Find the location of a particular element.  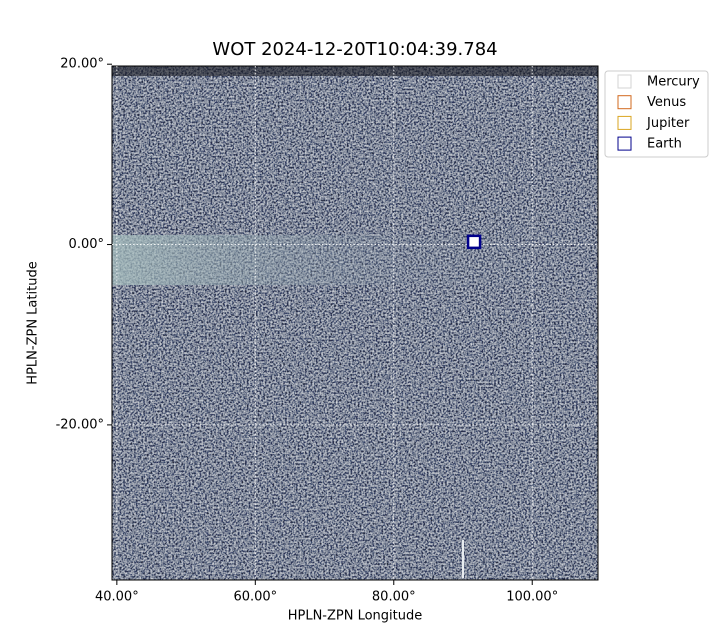

x-tick-label: 60.00° is located at coordinates (255, 597).